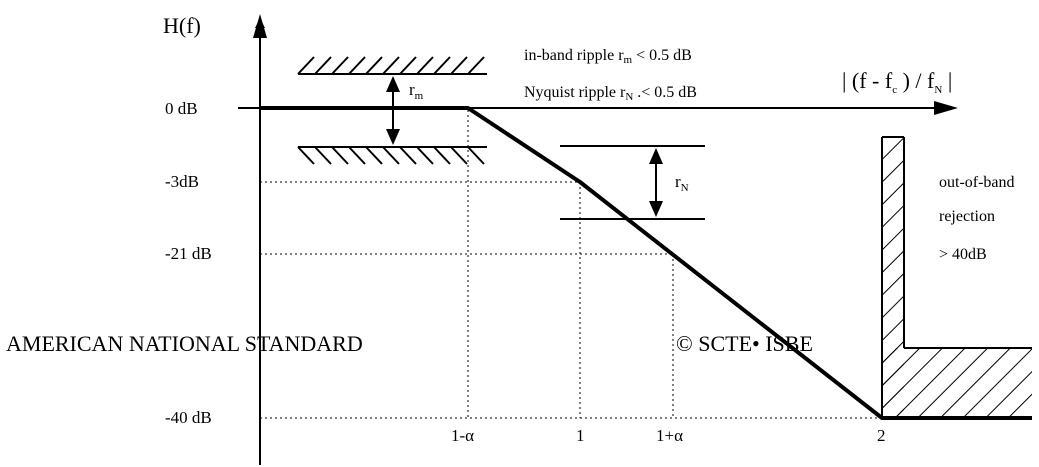 The height and width of the screenshot is (467, 1039). What do you see at coordinates (881, 435) in the screenshot?
I see `x-tick-2: 2` at bounding box center [881, 435].